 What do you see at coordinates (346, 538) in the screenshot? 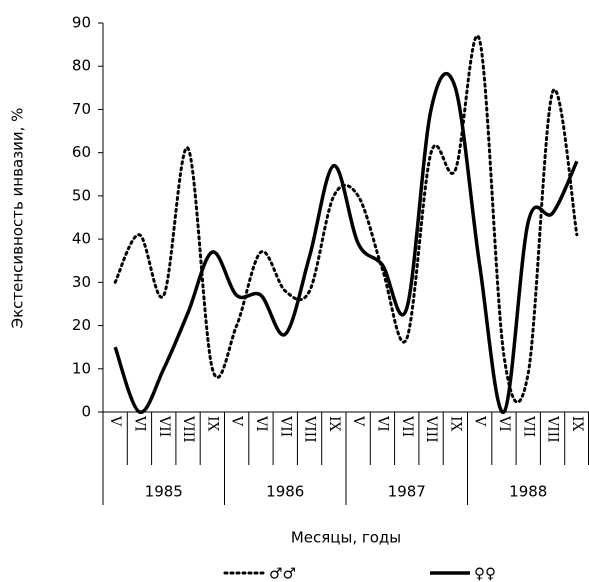
I see `x-axis-label: Месяцы, годы` at bounding box center [346, 538].